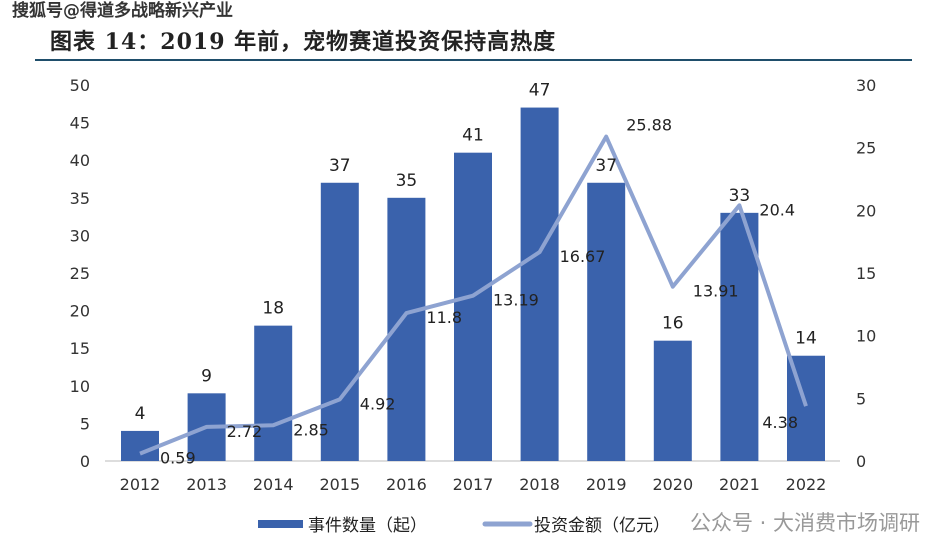  Describe the element at coordinates (140, 484) in the screenshot. I see `x-tick-label: 2012` at that location.